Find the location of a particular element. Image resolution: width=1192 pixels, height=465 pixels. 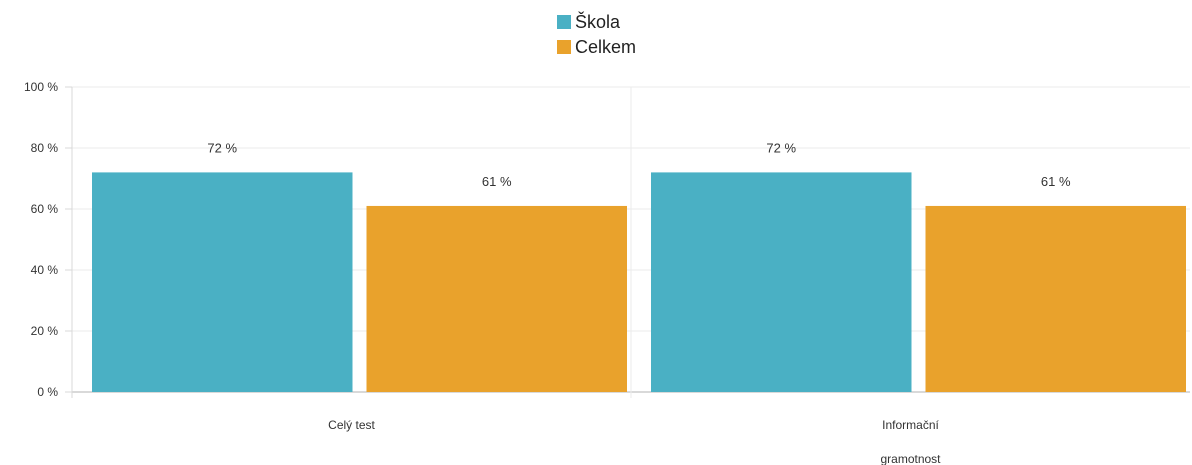

x-tick-label: gramotnost is located at coordinates (910, 458).